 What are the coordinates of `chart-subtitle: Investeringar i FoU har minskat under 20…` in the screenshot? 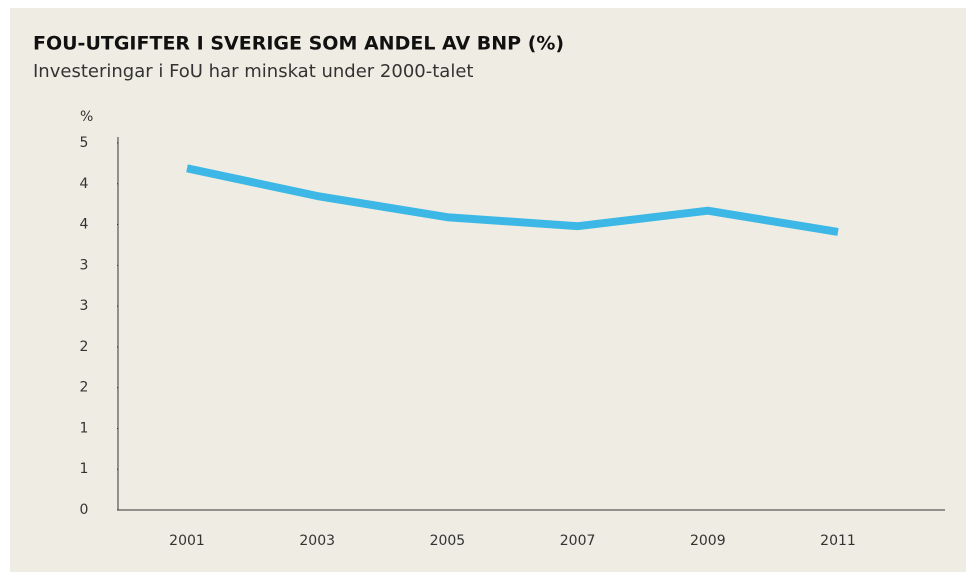 It's located at (253, 71).